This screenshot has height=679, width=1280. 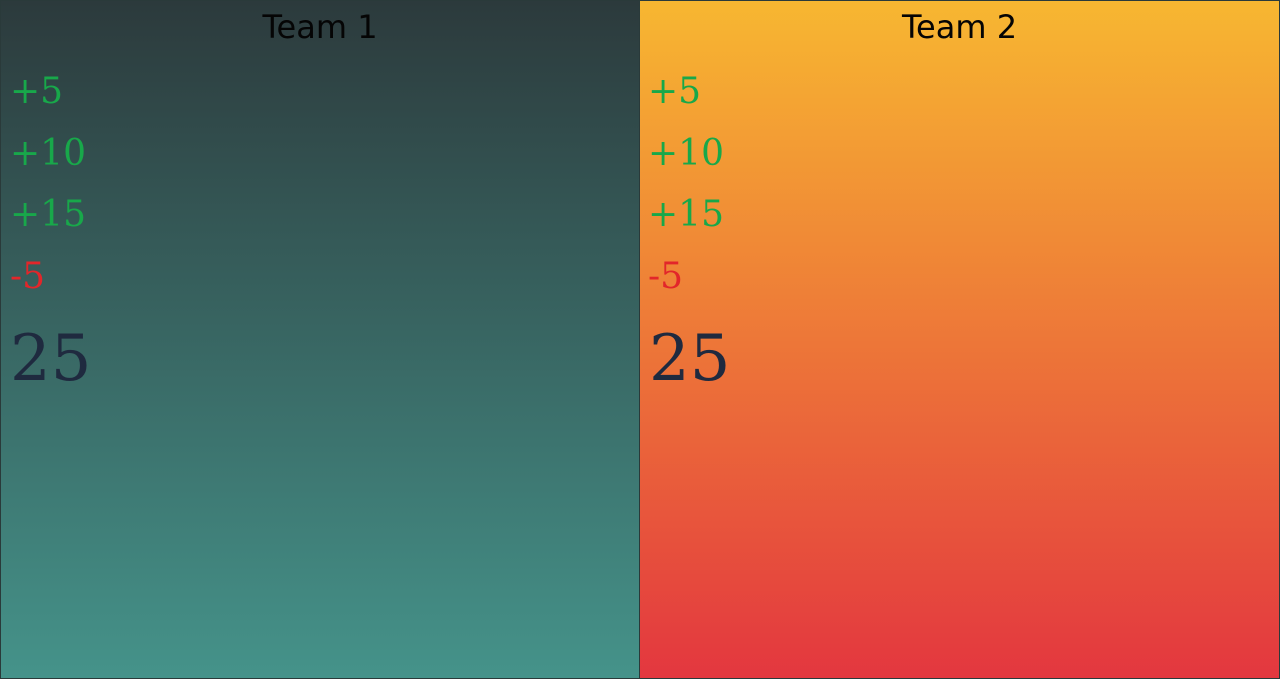 I want to click on team-2-score: 25, so click(x=690, y=359).